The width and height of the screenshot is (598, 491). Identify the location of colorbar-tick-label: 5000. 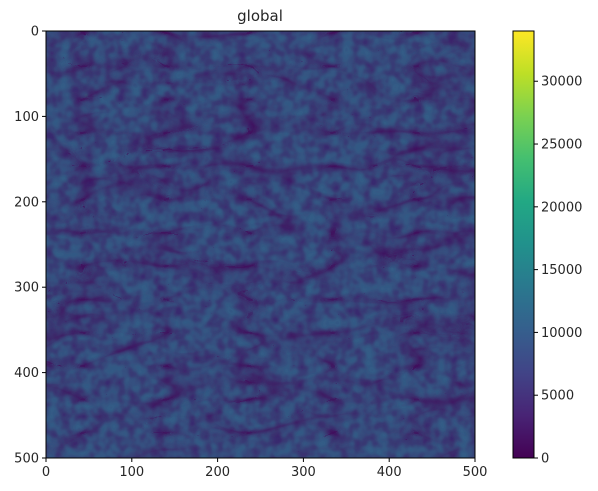
(557, 396).